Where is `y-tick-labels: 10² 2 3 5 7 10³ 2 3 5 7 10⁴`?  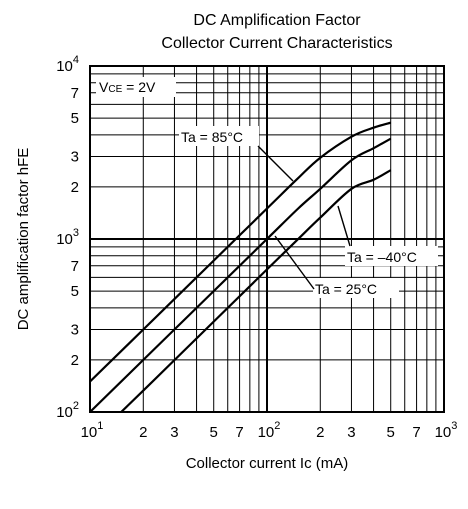 y-tick-labels: 10² 2 3 5 7 10³ 2 3 5 7 10⁴ is located at coordinates (67, 237).